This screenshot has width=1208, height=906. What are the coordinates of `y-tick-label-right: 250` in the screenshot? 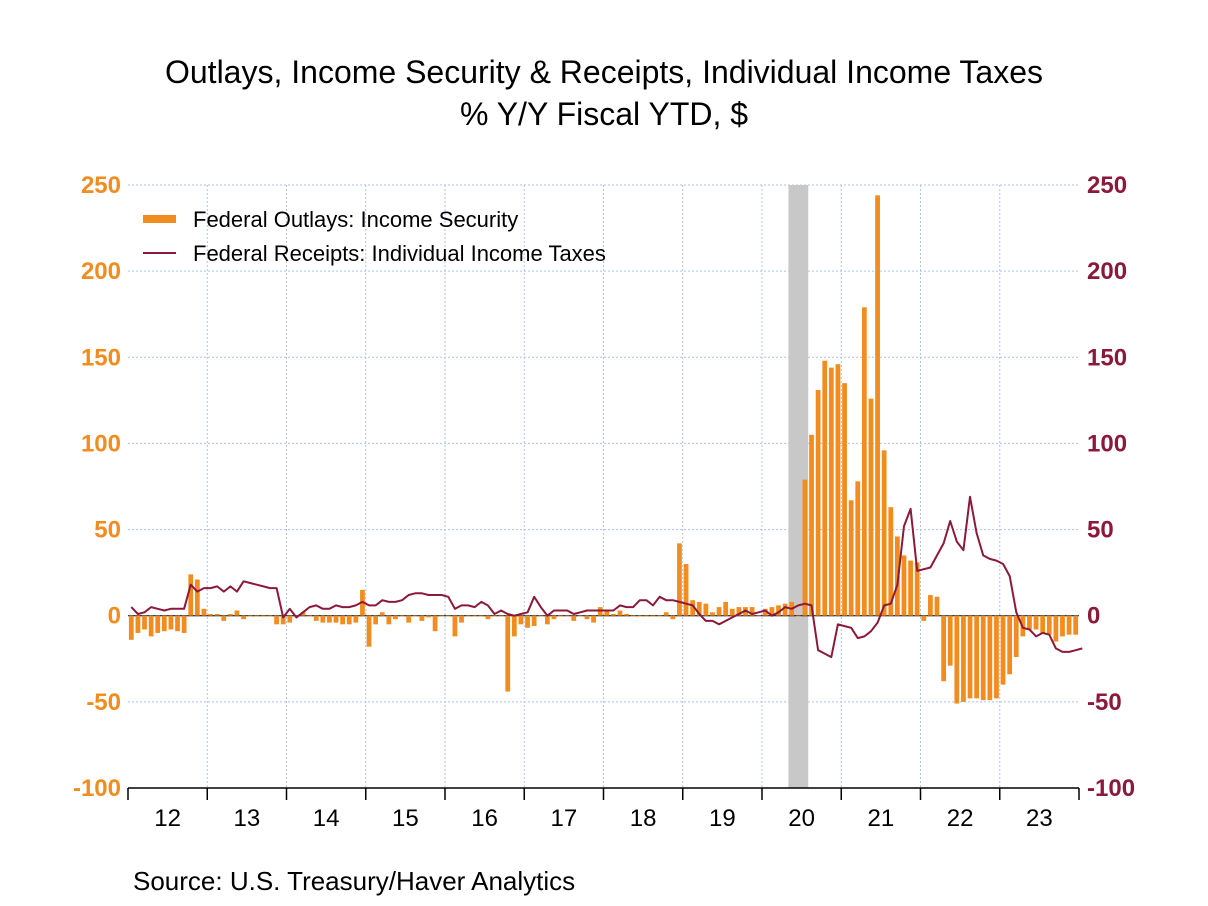 It's located at (1107, 185).